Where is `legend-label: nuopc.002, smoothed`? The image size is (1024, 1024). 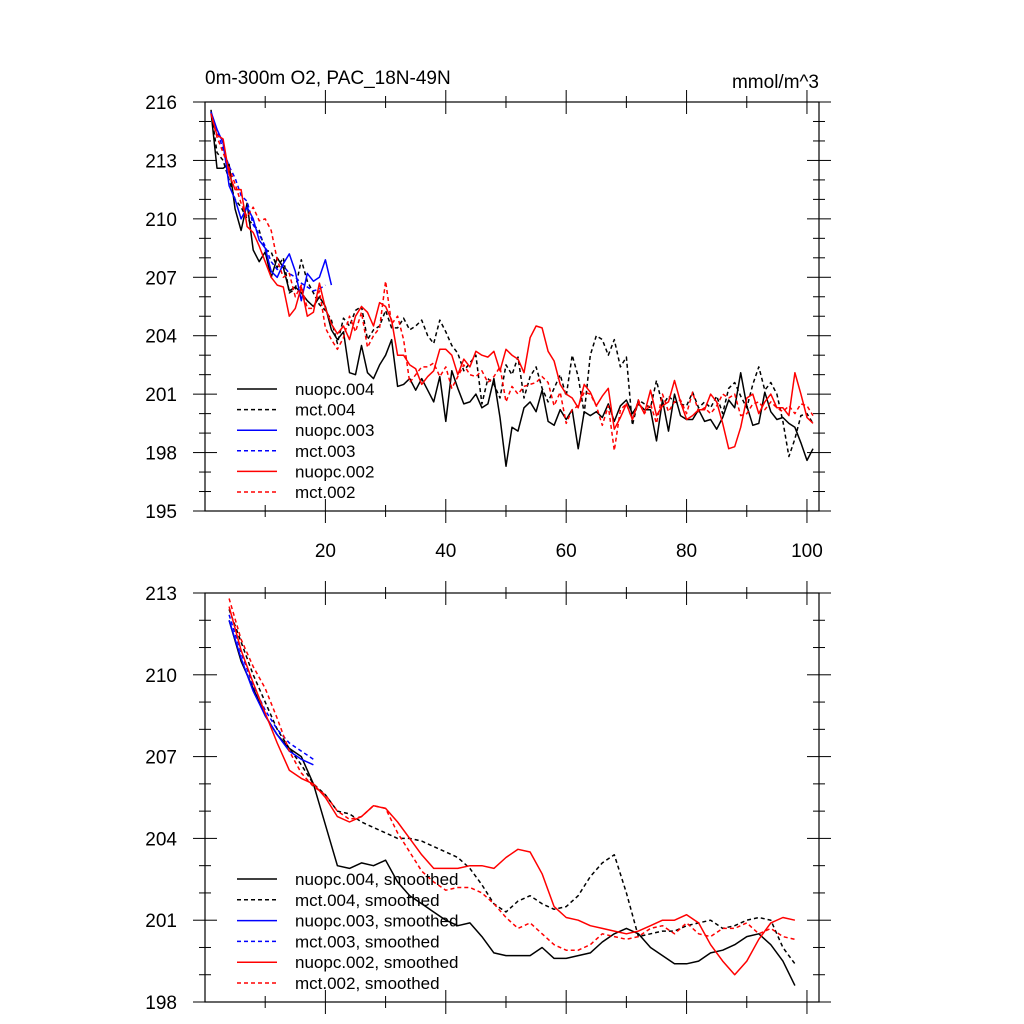 legend-label: nuopc.002, smoothed is located at coordinates (377, 962).